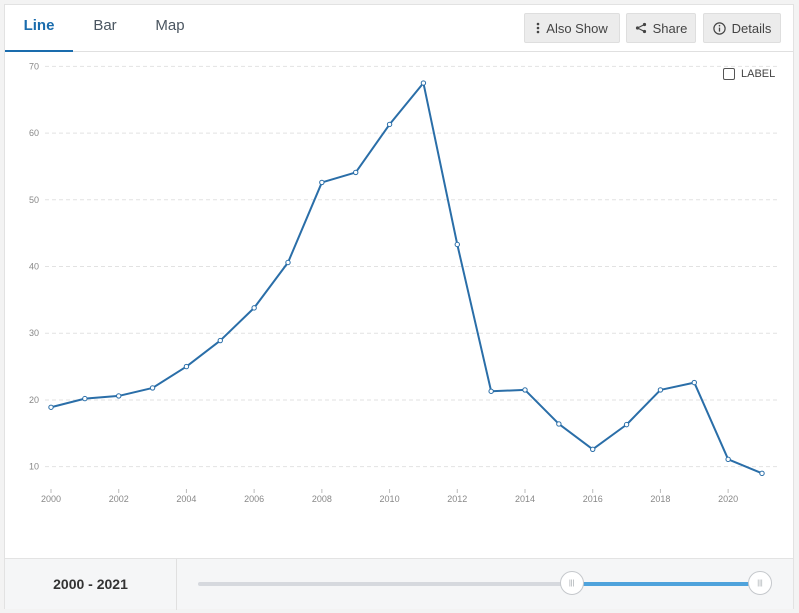  I want to click on label-checkbox, so click(729, 74).